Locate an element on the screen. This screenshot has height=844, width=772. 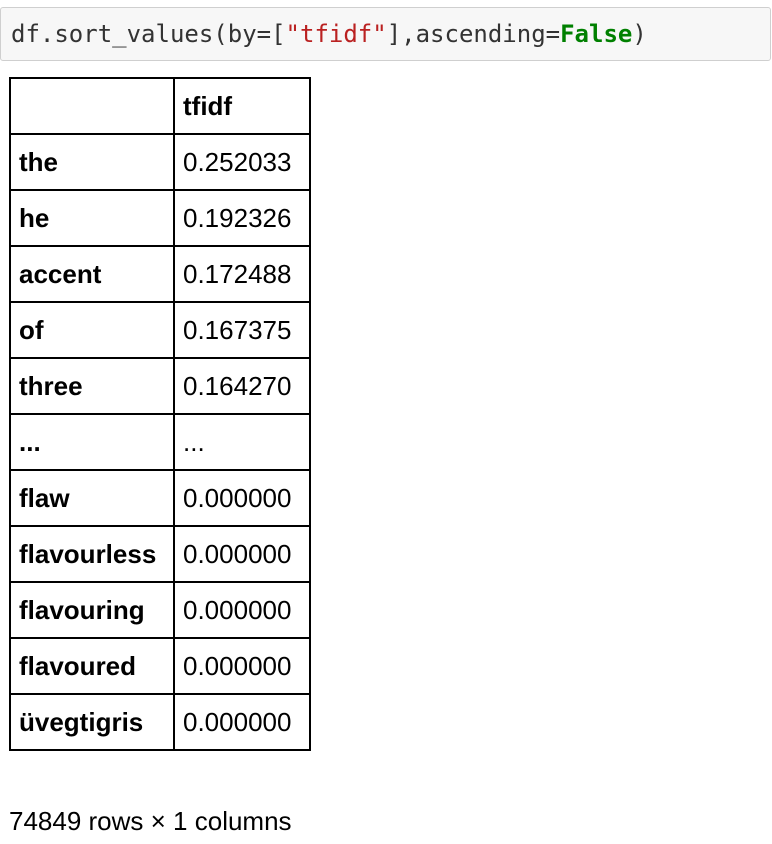
table-row: üvegtigris 0.000000 is located at coordinates (160, 722).